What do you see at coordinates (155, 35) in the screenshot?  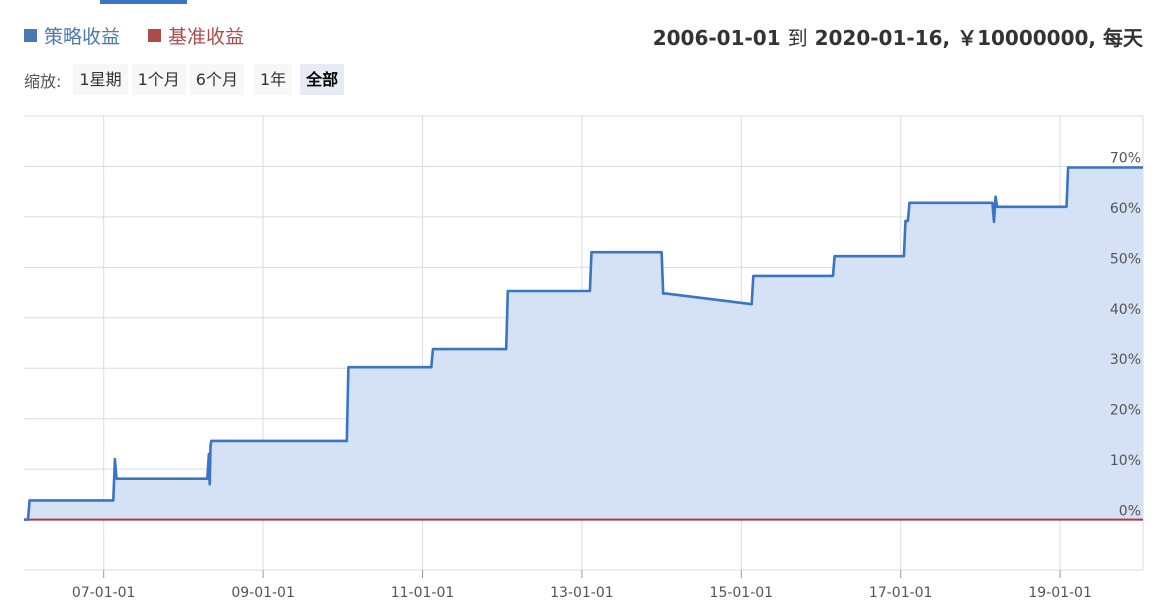 I see `legend-swatch-benchmark` at bounding box center [155, 35].